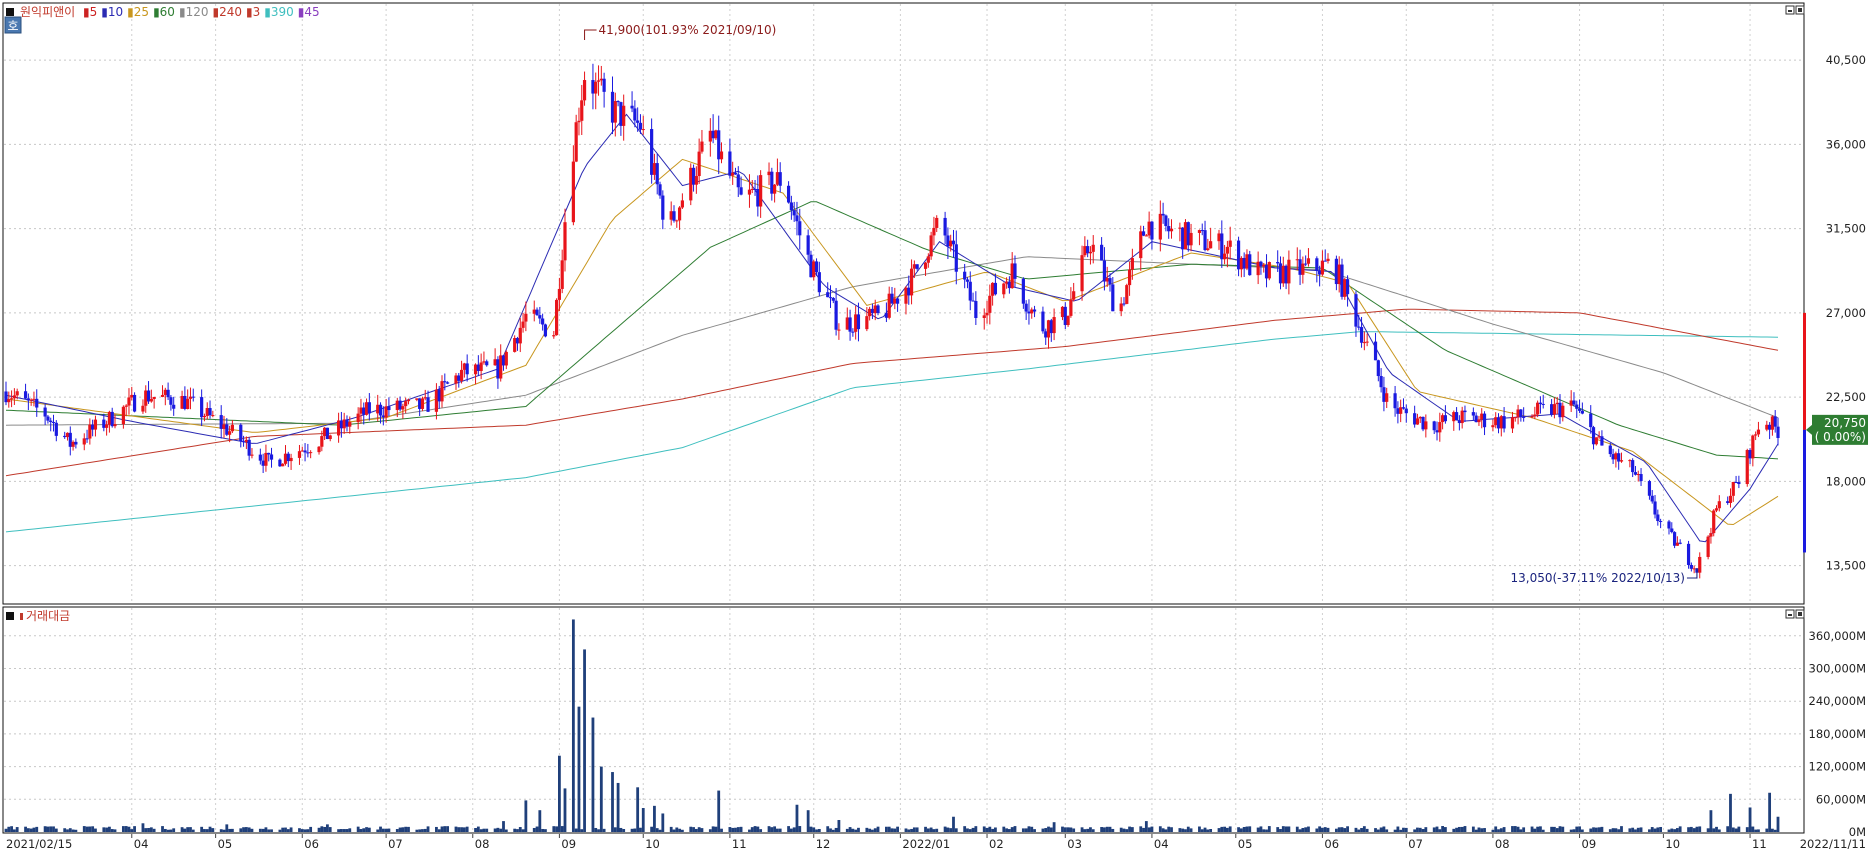  What do you see at coordinates (1846, 229) in the screenshot?
I see `price-tick-label: 31,500` at bounding box center [1846, 229].